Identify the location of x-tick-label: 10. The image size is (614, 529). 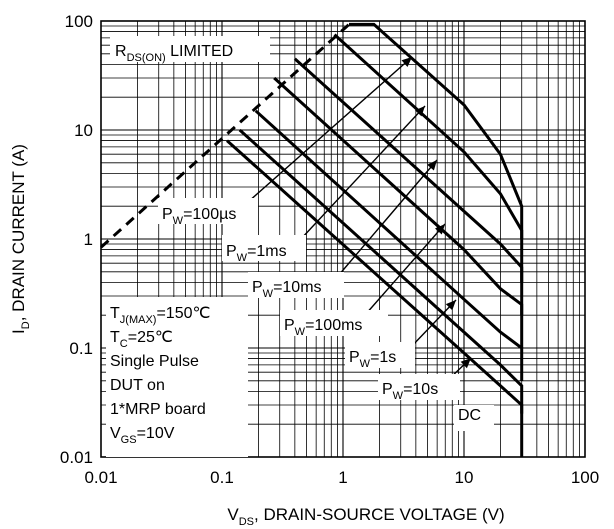
(464, 477).